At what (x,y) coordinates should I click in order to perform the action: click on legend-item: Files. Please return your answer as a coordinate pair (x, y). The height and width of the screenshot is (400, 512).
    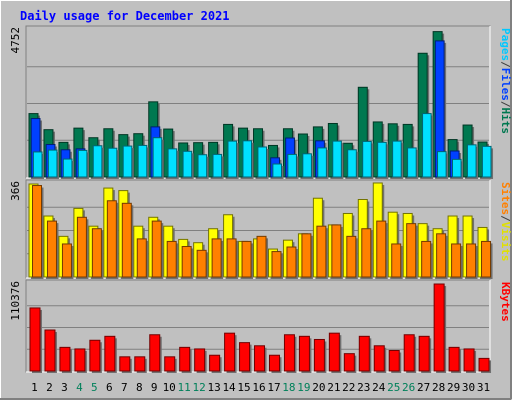
    Looking at the image, I should click on (505, 84).